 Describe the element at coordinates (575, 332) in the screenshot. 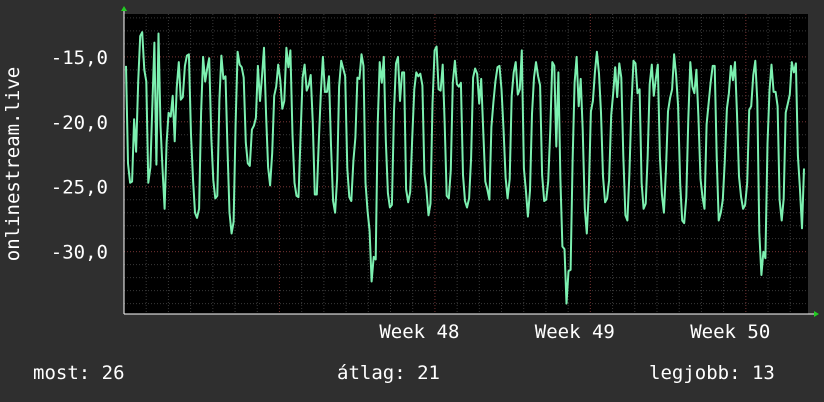

I see `x-tick-label: Week 49` at that location.